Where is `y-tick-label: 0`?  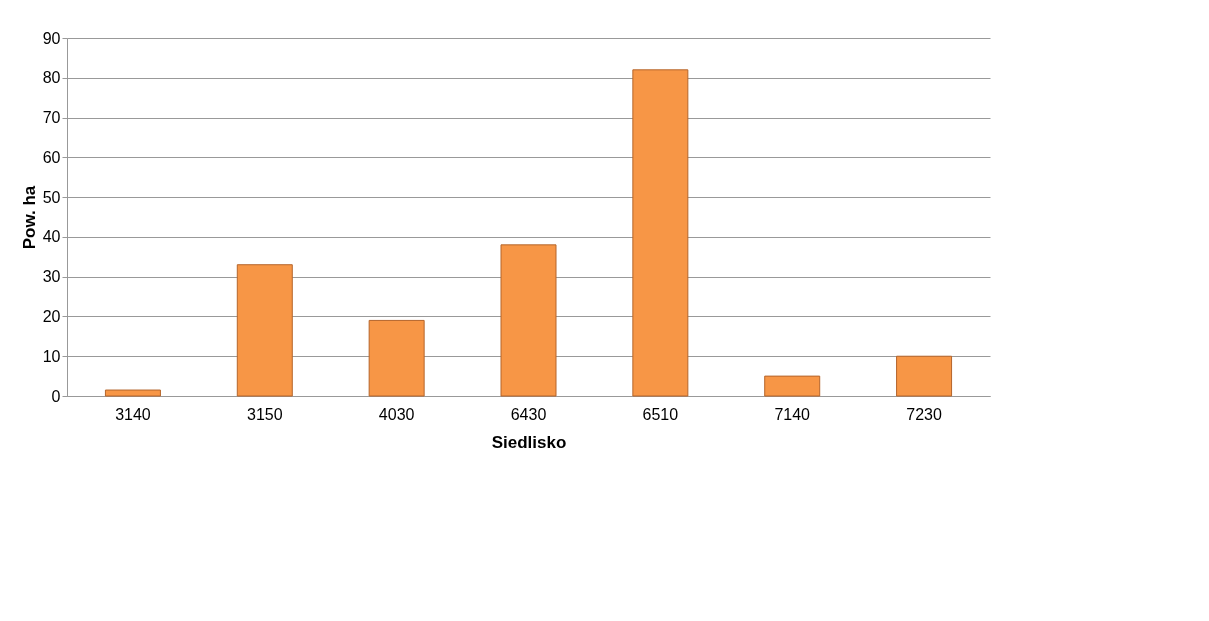
y-tick-label: 0 is located at coordinates (56, 396).